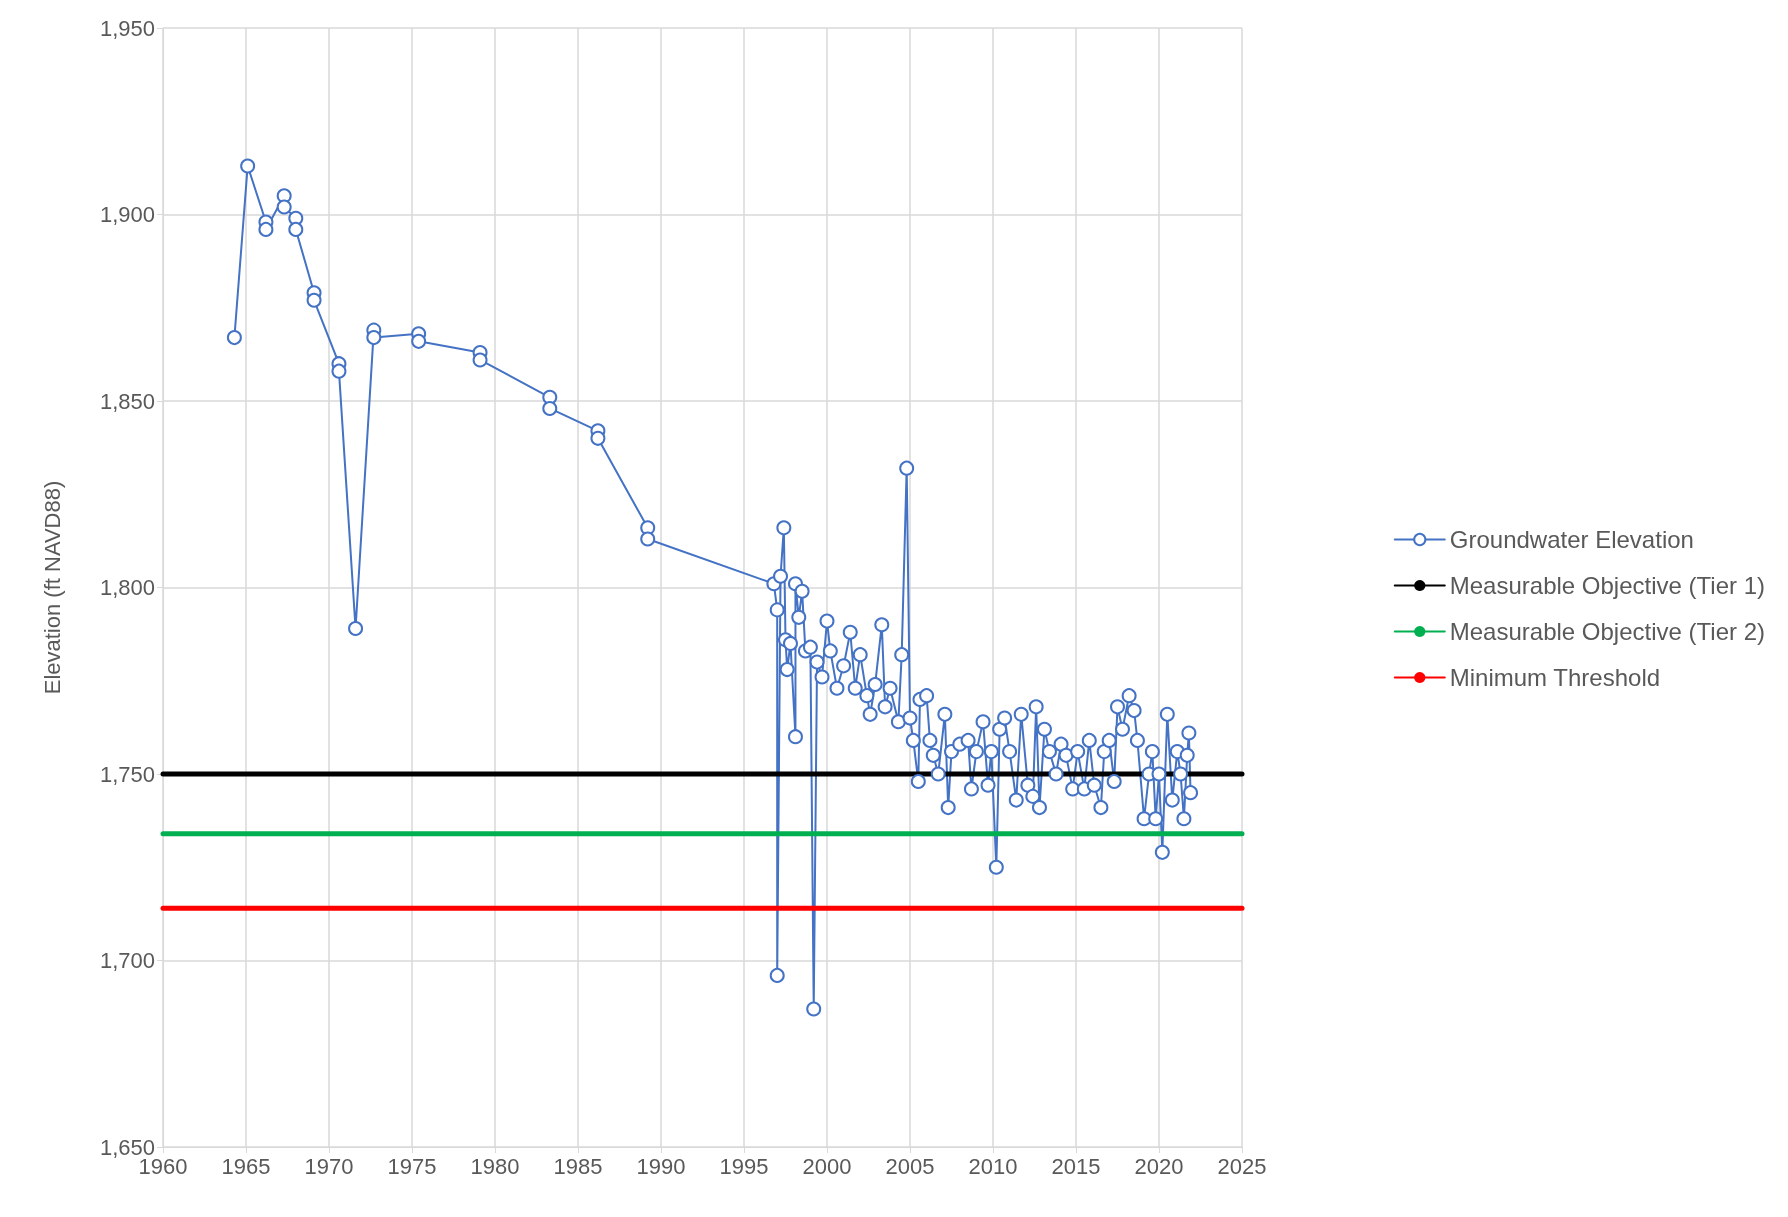  Describe the element at coordinates (127, 960) in the screenshot. I see `y-tick-label: 1,700` at that location.